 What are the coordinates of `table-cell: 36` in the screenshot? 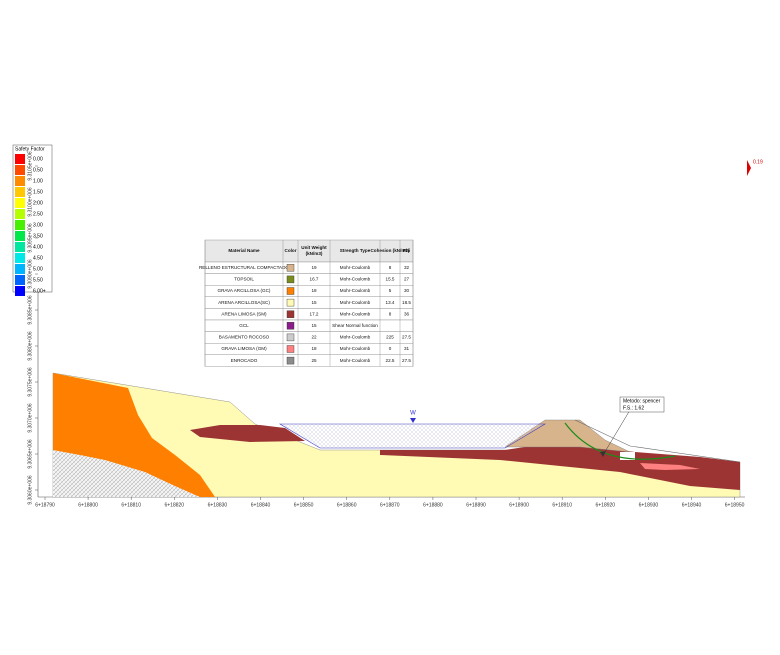 It's located at (407, 313).